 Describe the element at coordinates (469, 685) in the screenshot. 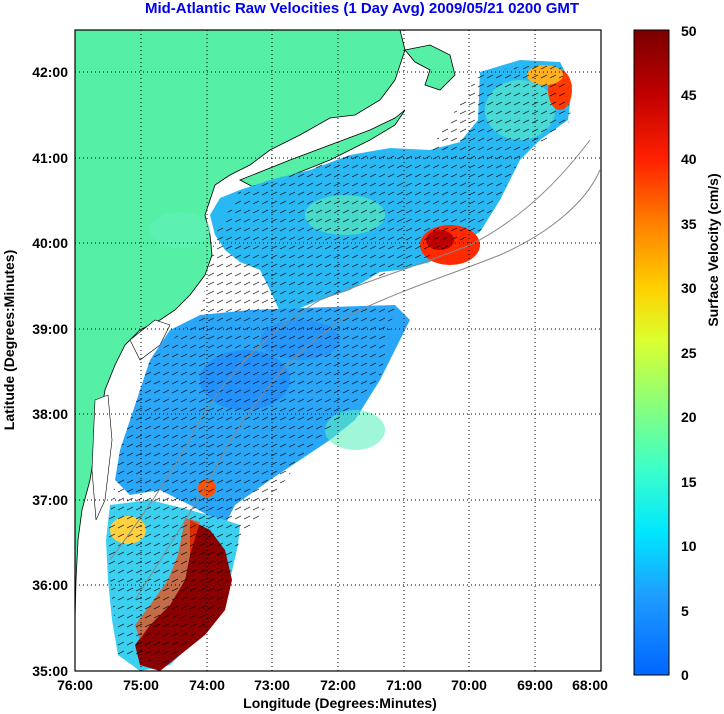

I see `x-tick-label: 70:00` at that location.